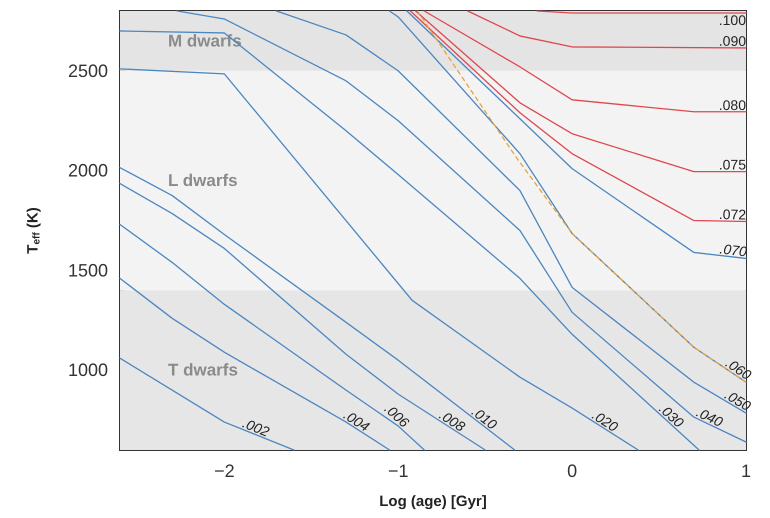 This screenshot has height=518, width=770. What do you see at coordinates (88, 270) in the screenshot?
I see `y-tick-label: 1500` at bounding box center [88, 270].